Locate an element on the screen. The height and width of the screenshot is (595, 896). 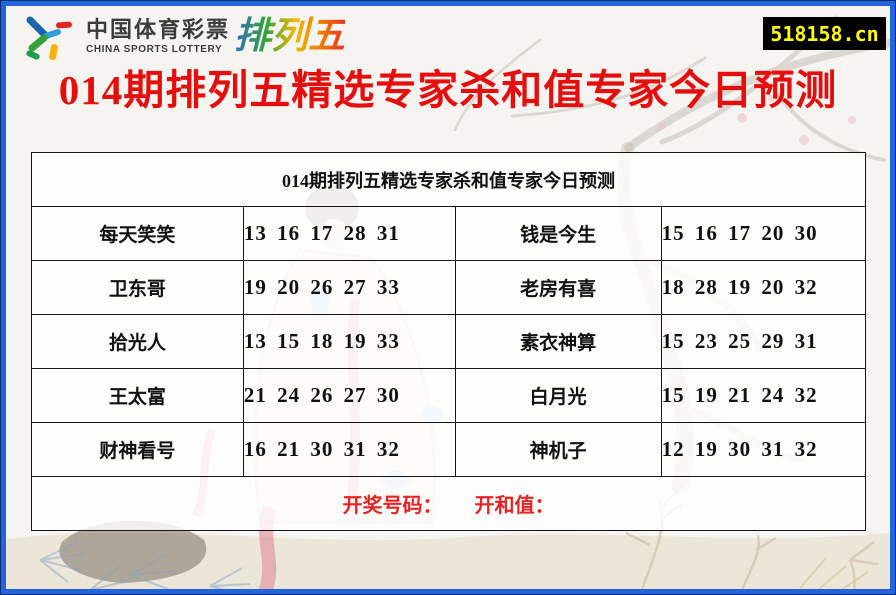
game-wordmark: 排列五 is located at coordinates (290, 35).